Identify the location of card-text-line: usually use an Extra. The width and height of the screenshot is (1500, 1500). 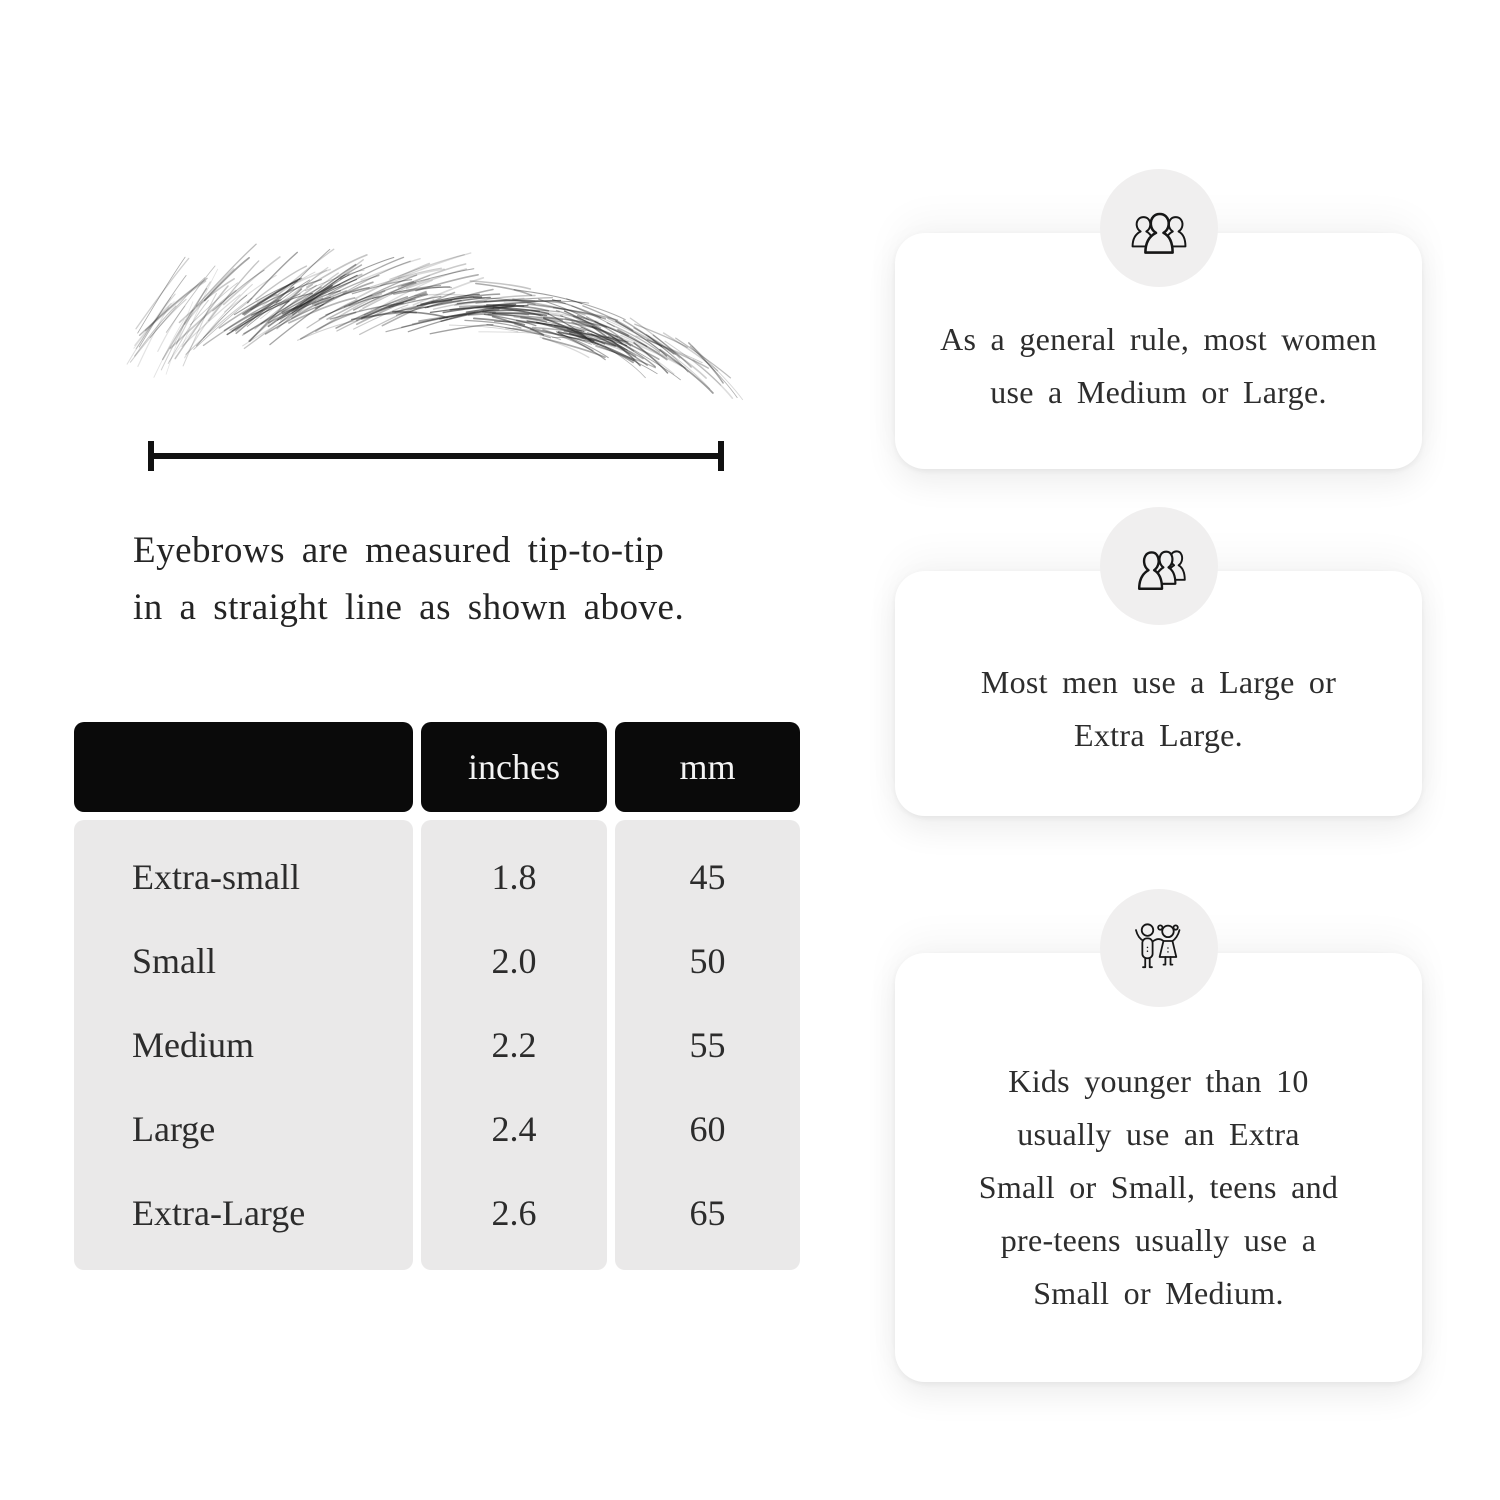
(1158, 1134).